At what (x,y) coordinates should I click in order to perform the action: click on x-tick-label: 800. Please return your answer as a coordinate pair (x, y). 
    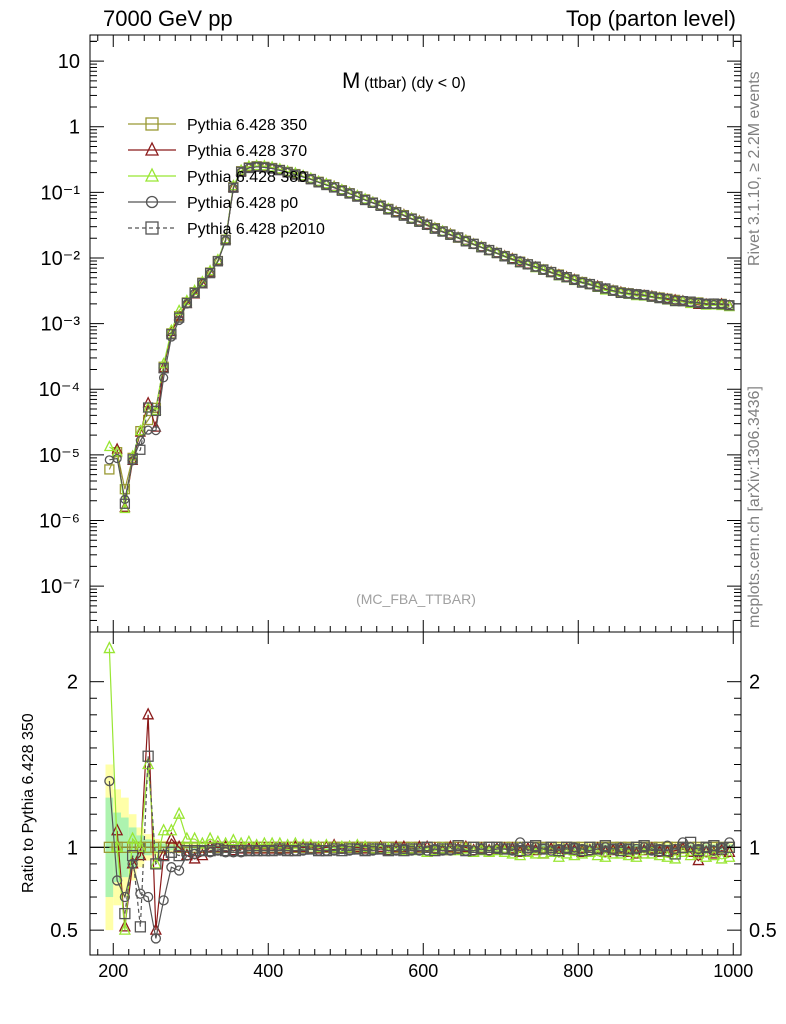
    Looking at the image, I should click on (578, 971).